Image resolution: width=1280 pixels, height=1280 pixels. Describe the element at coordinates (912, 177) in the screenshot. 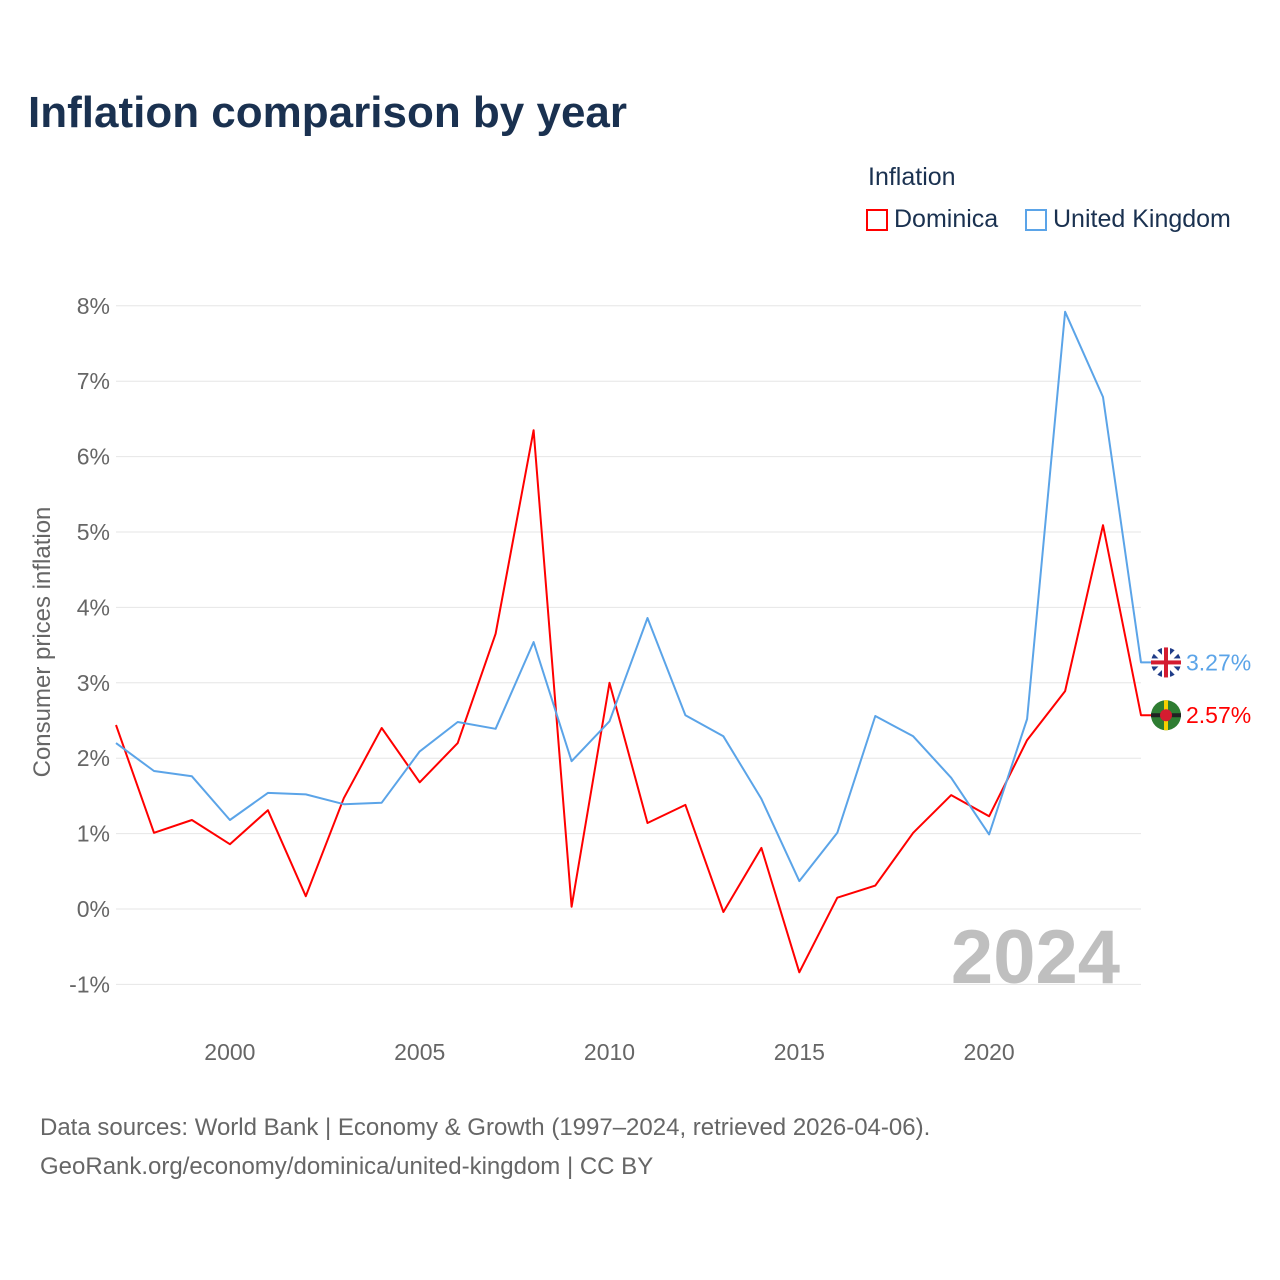

I see `legend-title: Inflation` at that location.